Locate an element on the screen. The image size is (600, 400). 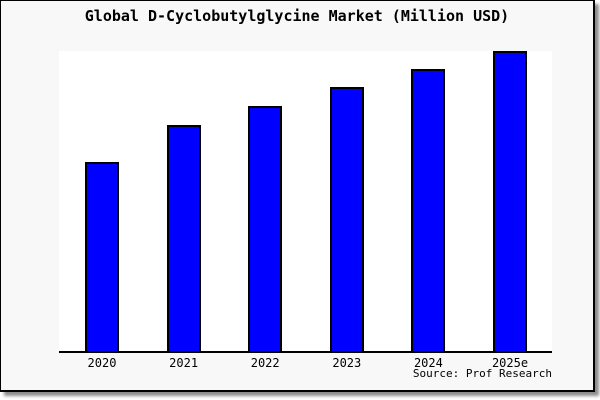
x-tick-label-2025e: 2025e is located at coordinates (510, 363).